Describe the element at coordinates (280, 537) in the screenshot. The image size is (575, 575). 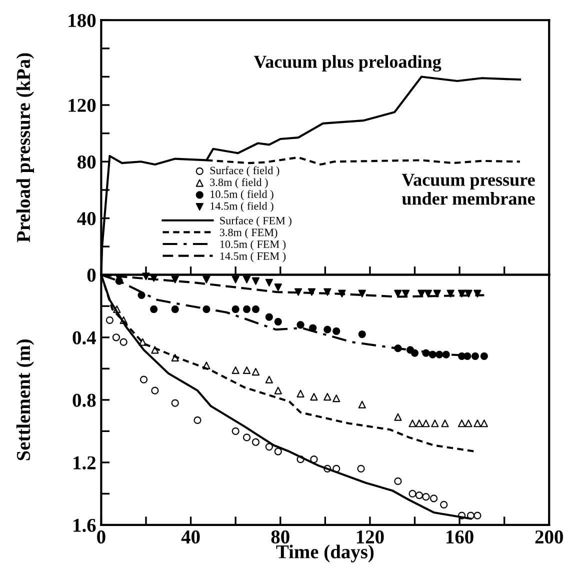
I see `x-tick-label: 80` at that location.